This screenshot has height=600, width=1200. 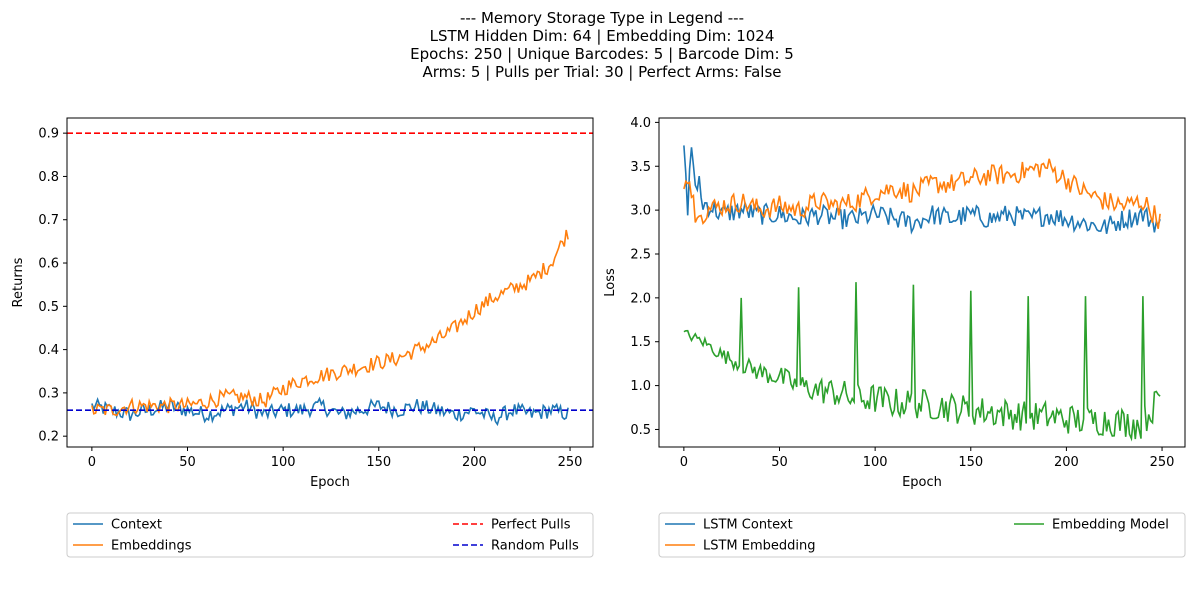 I want to click on legend-label: LSTM Context, so click(x=748, y=525).